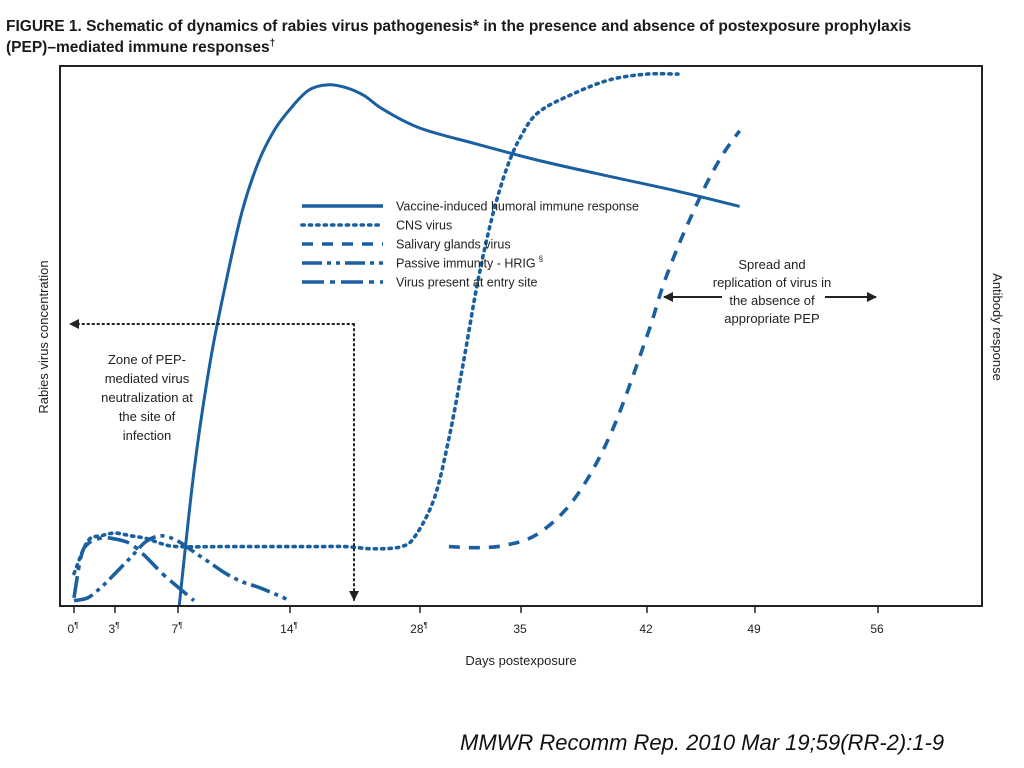 This screenshot has height=768, width=1024. I want to click on spread-annotation-line: Spread and, so click(771, 264).